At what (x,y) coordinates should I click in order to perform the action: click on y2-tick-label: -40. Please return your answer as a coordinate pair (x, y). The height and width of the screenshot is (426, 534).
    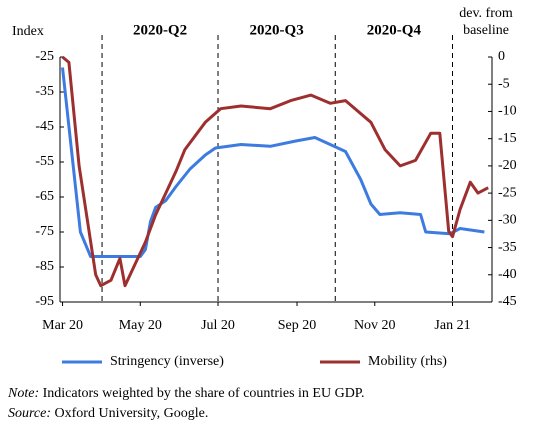
    Looking at the image, I should click on (507, 274).